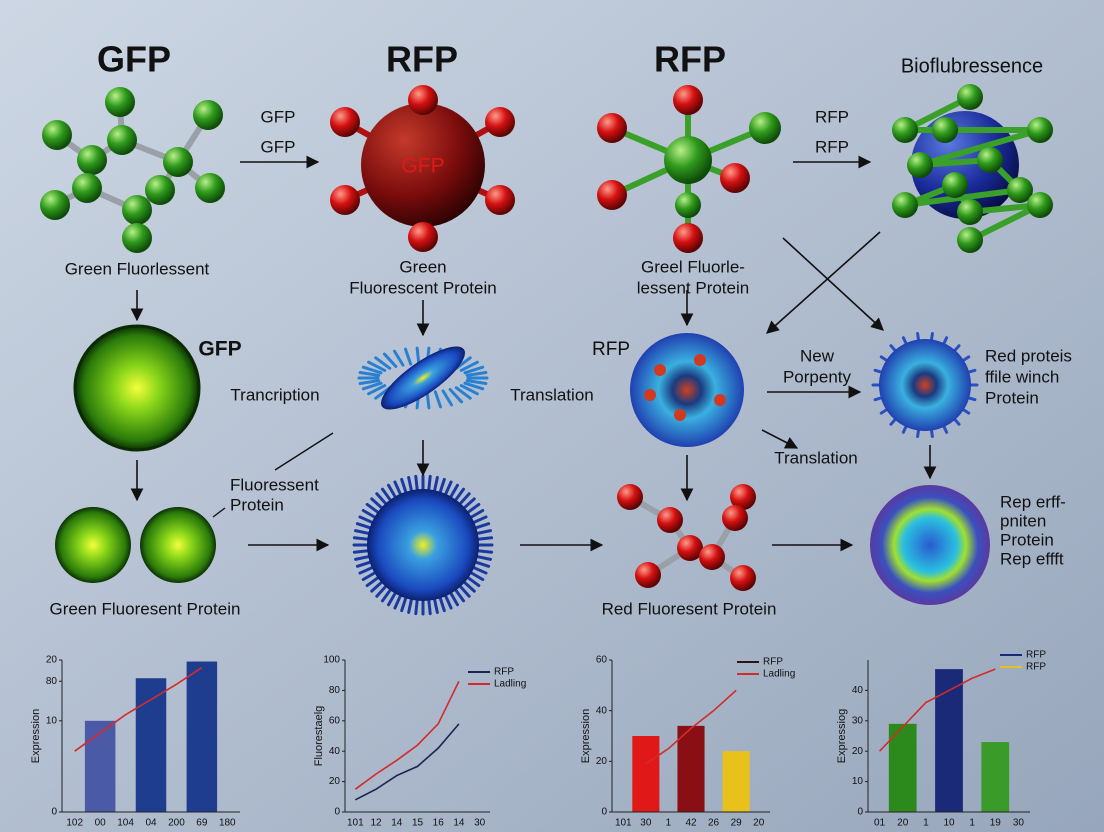 Image resolution: width=1104 pixels, height=832 pixels. I want to click on connector, so click(304, 451).